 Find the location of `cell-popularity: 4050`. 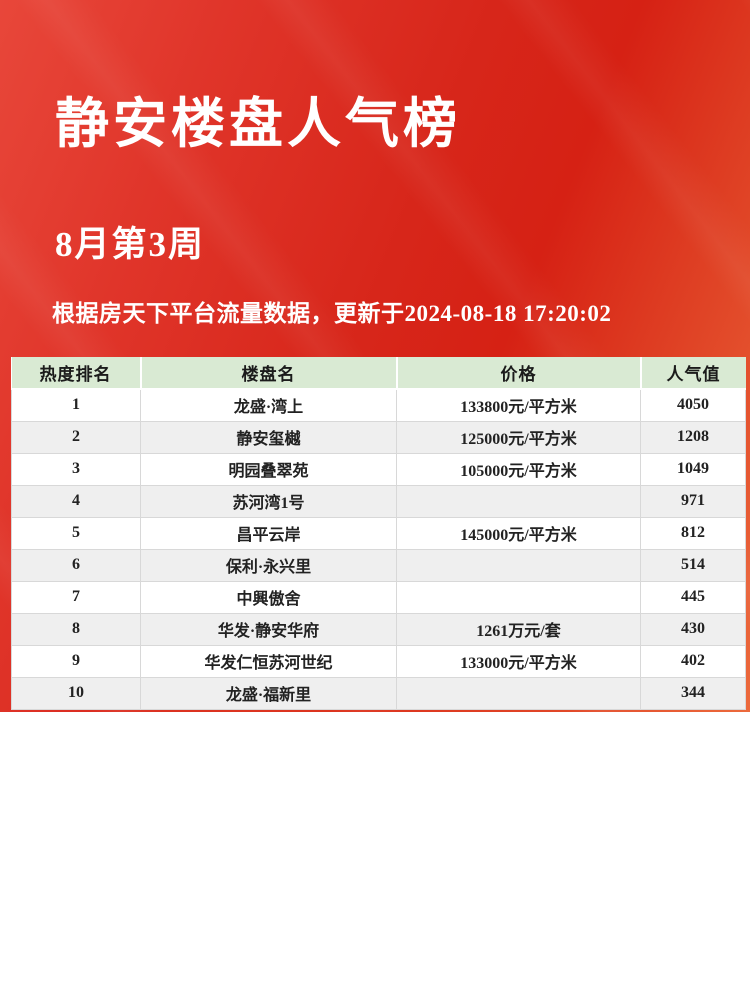

cell-popularity: 4050 is located at coordinates (693, 405).